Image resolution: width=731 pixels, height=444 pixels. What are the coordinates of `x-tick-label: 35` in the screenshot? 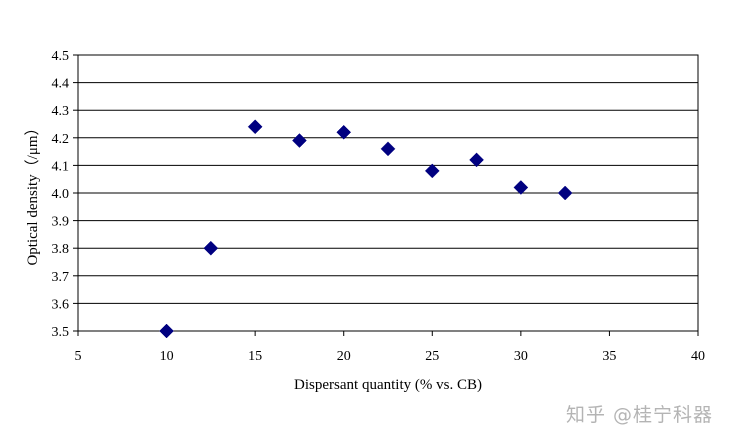 It's located at (609, 356).